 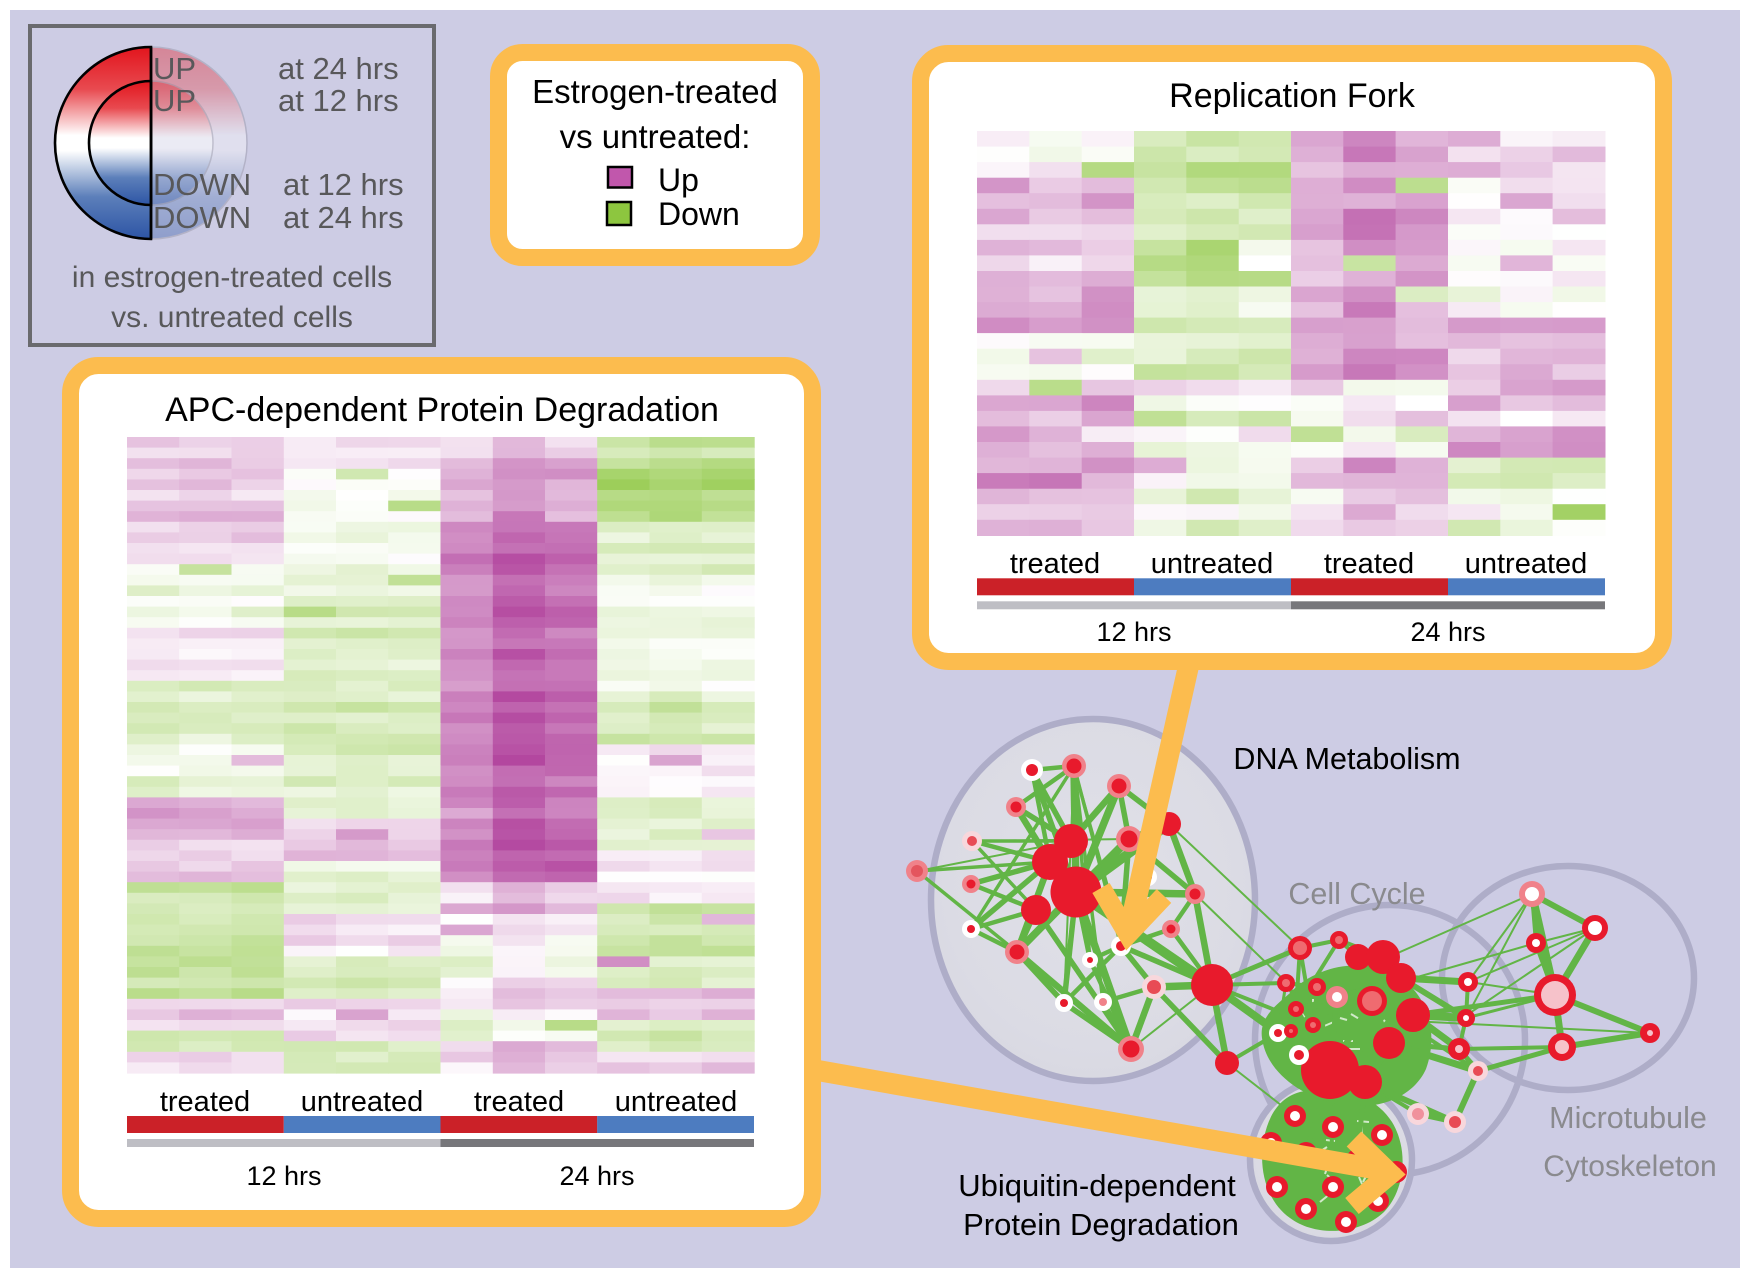 I want to click on svg-text: vs untreated:, so click(x=655, y=136).